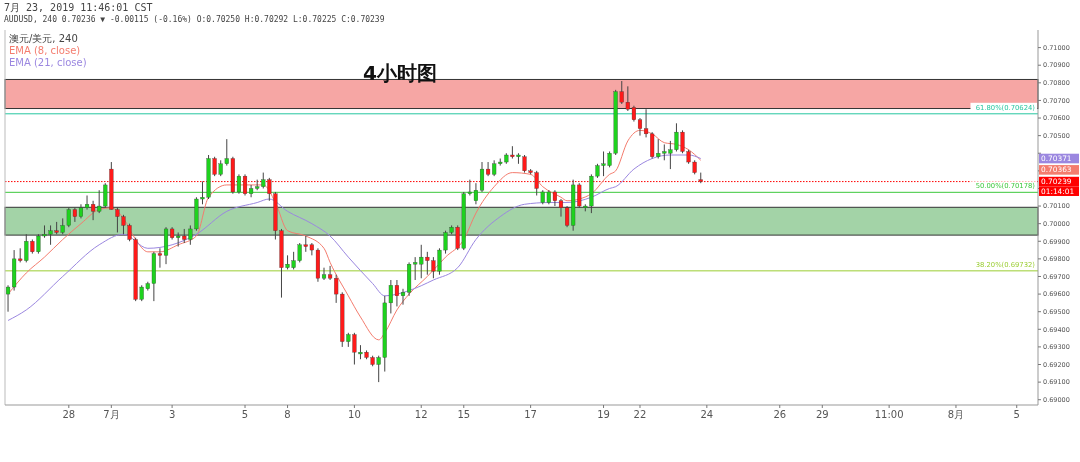  I want to click on x-tick-label: 19, so click(603, 414).